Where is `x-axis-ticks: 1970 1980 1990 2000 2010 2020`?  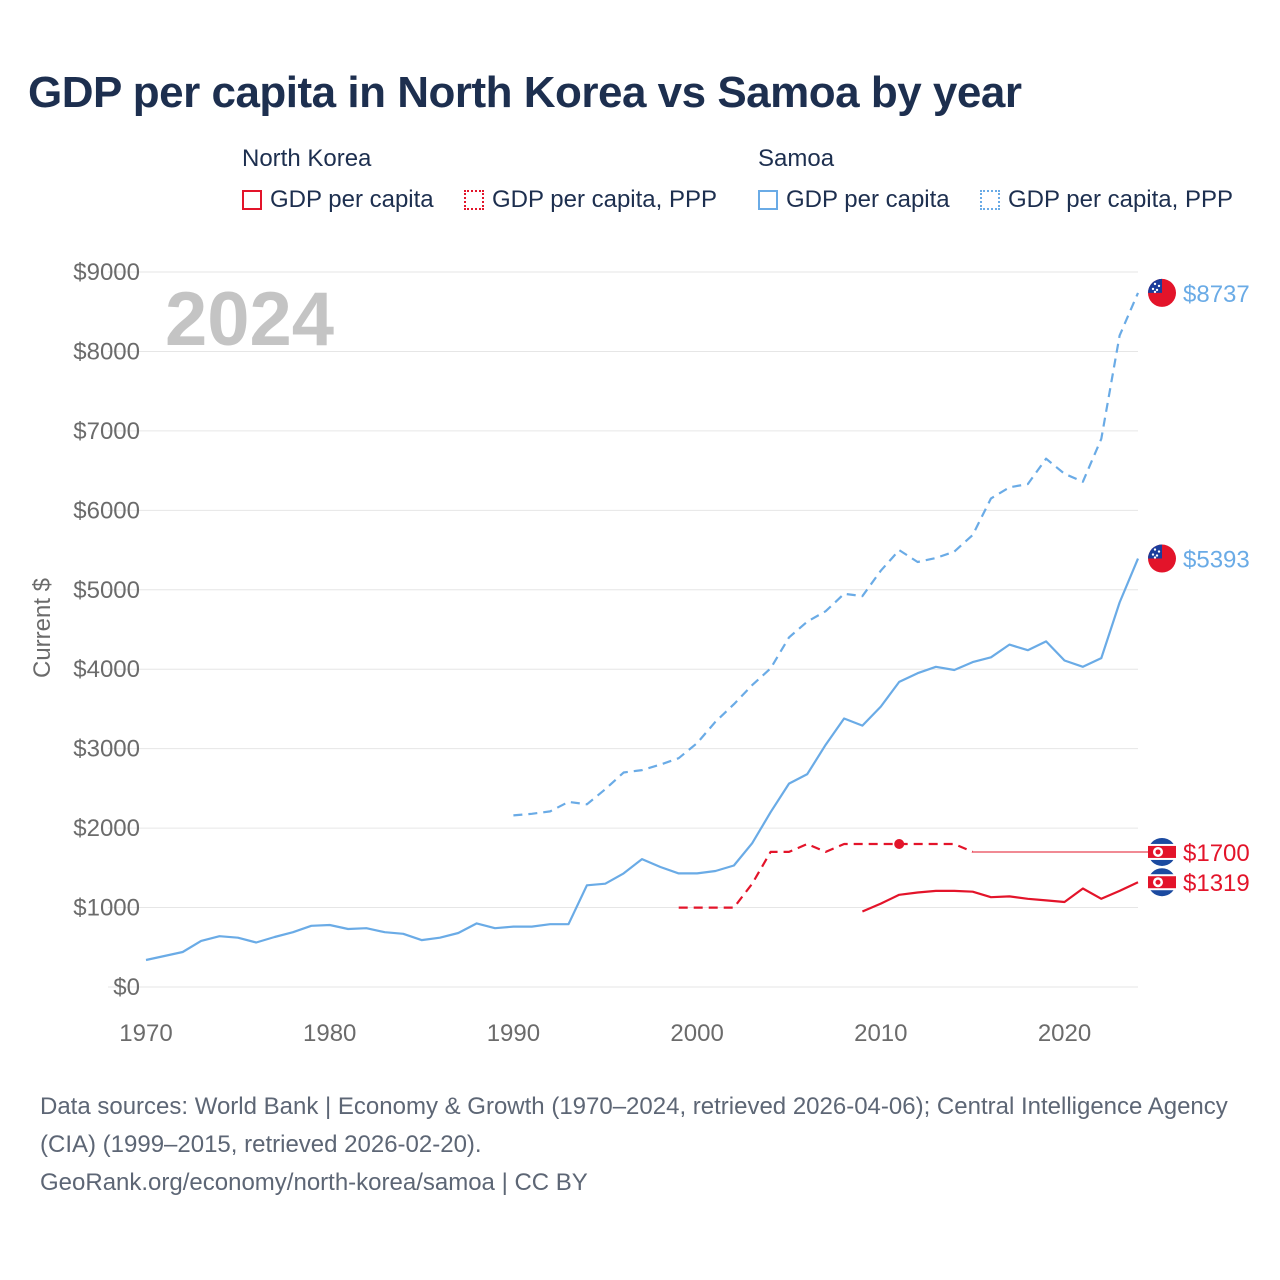 x-axis-ticks: 1970 1980 1990 2000 2010 2020 is located at coordinates (605, 1033).